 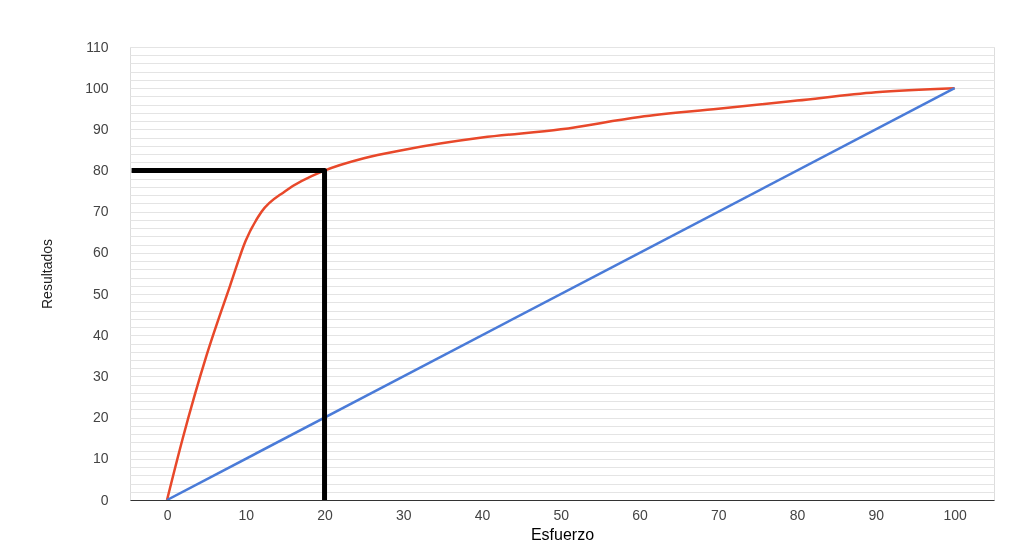 I want to click on x-tick-label: 60, so click(x=640, y=514).